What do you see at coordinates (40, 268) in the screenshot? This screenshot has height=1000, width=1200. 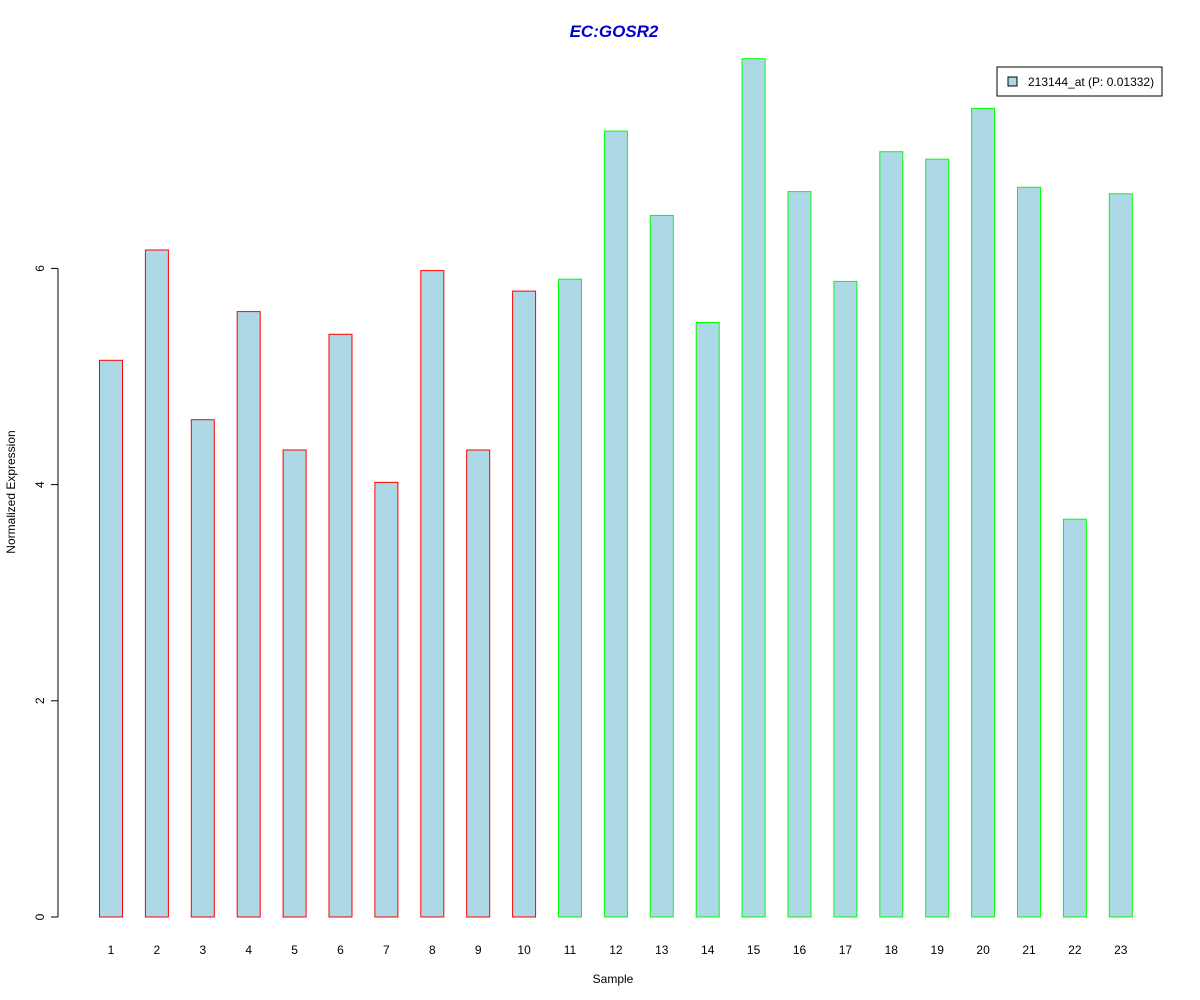 I see `y-tick-label: 6` at bounding box center [40, 268].